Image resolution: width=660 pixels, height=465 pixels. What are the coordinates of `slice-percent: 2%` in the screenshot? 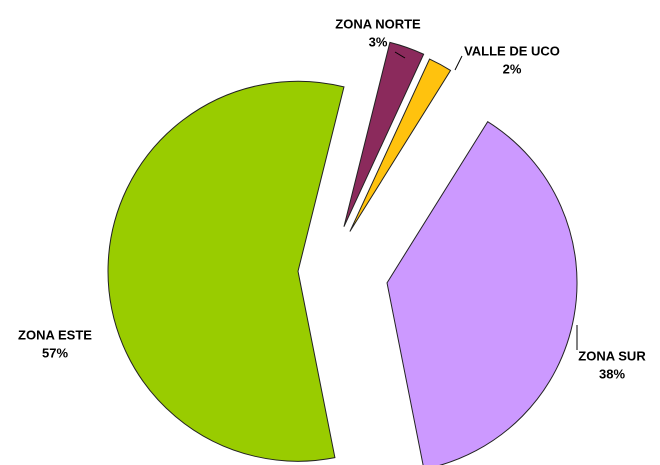 It's located at (512, 68).